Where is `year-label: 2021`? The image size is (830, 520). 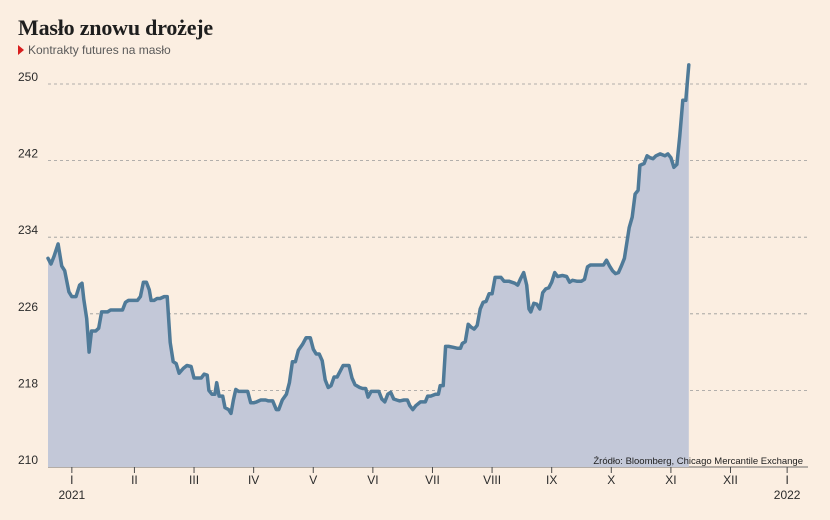 year-label: 2021 is located at coordinates (71, 495).